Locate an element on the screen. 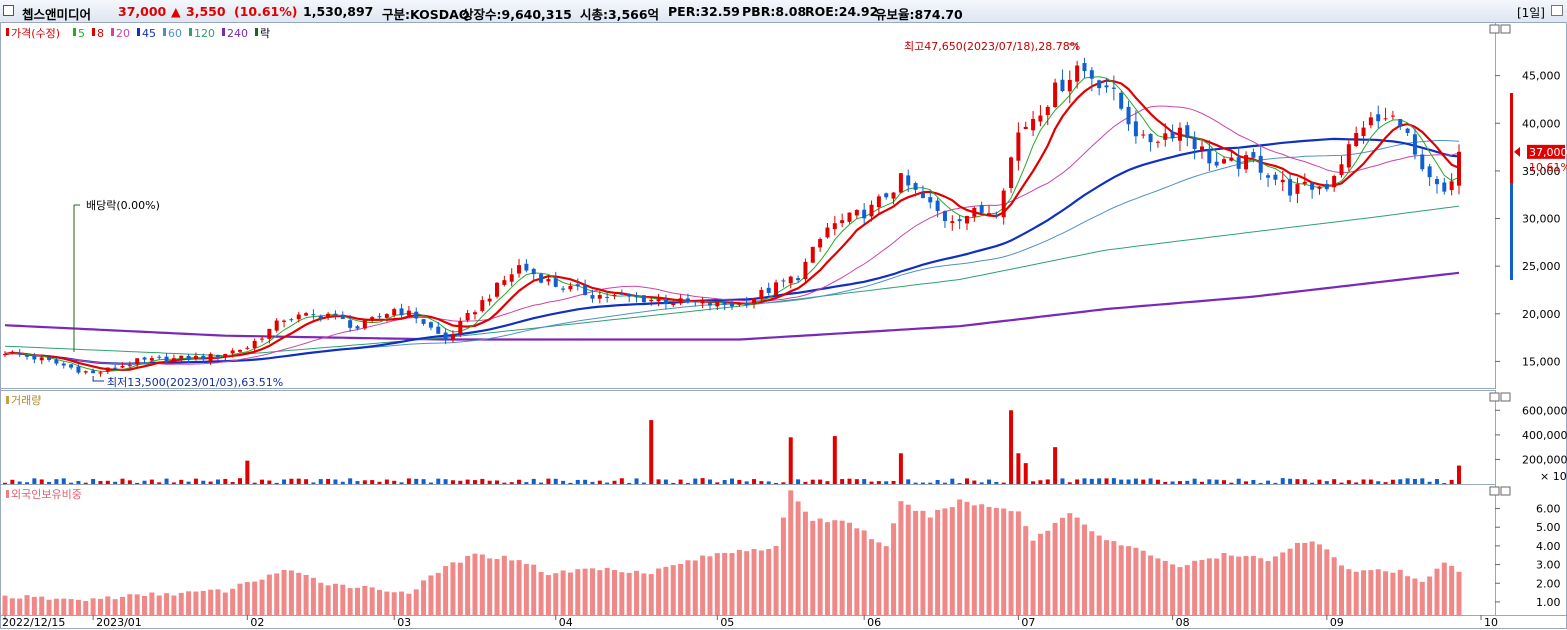  legend-ma-swatch is located at coordinates (190, 32).